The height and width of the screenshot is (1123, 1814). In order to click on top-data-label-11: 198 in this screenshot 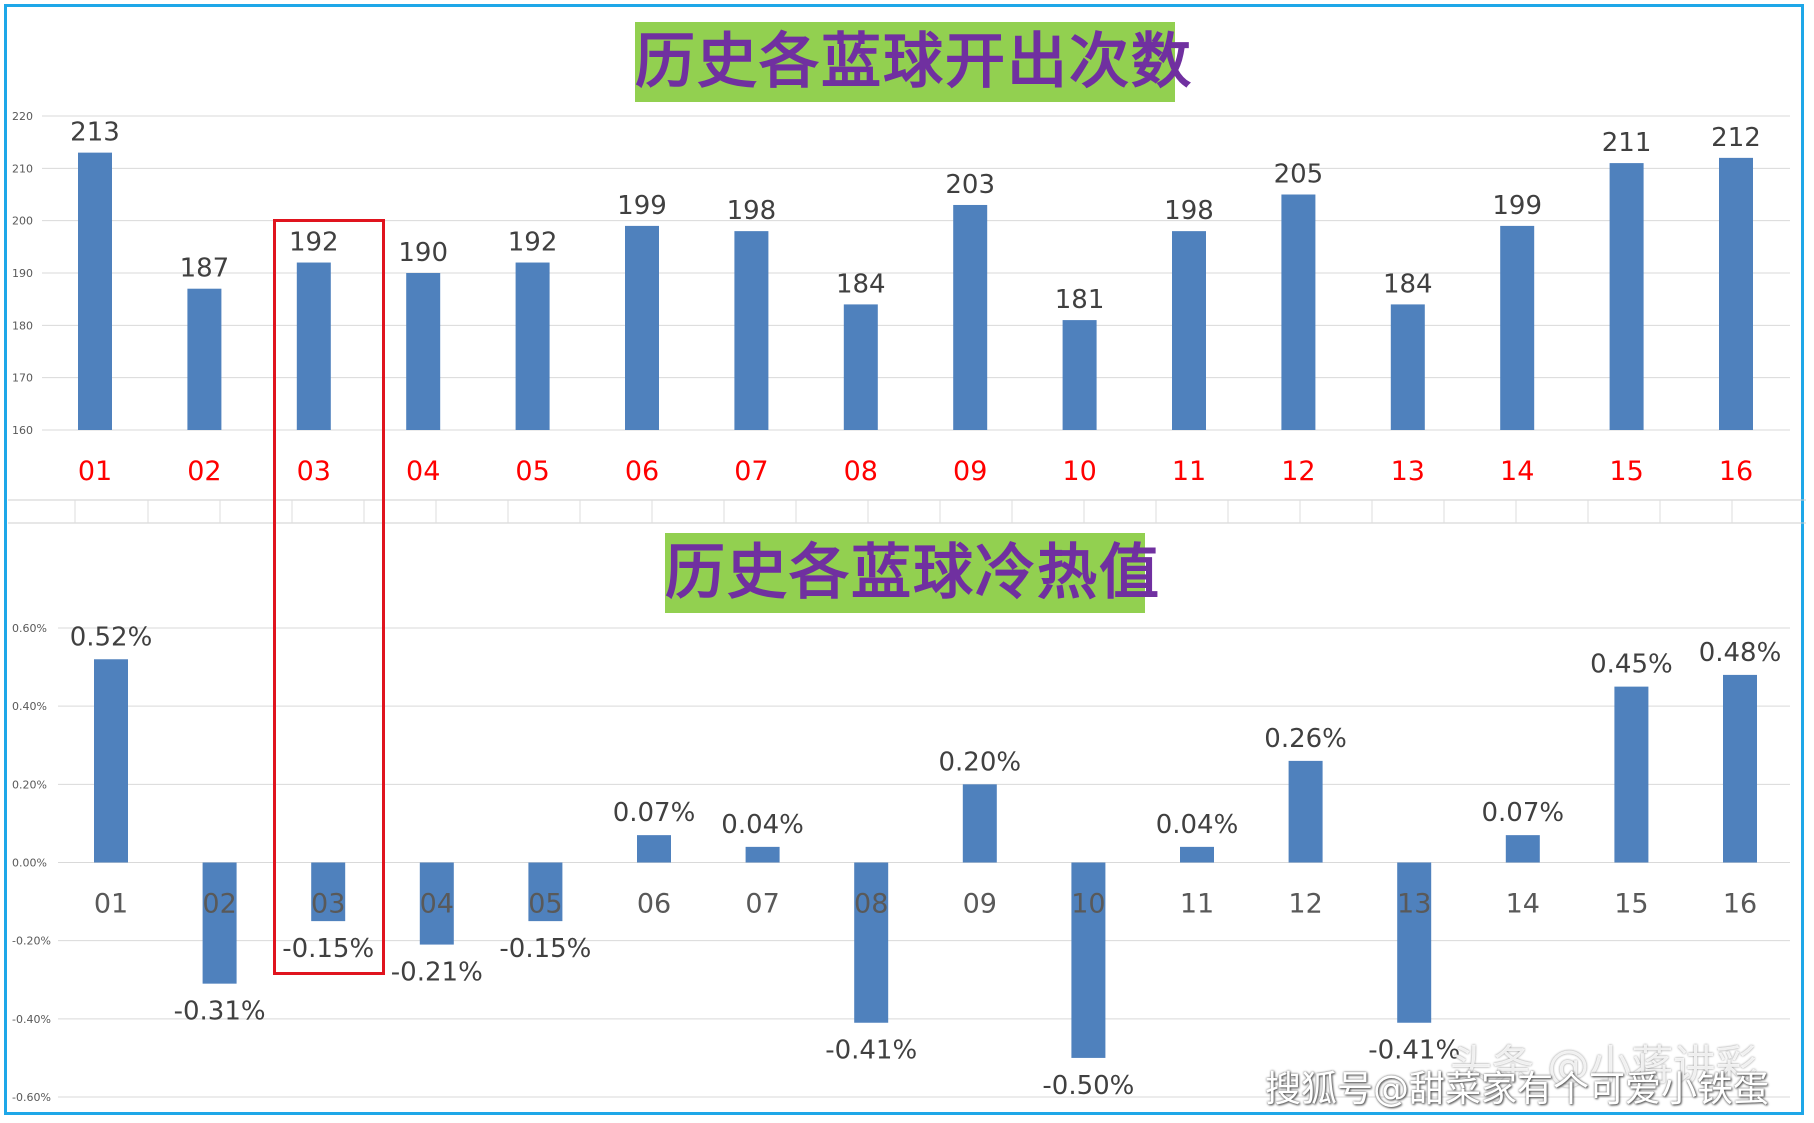, I will do `click(1189, 211)`.